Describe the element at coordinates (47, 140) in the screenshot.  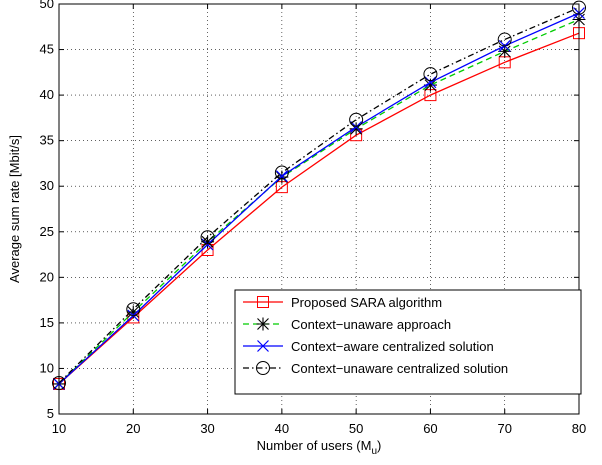
I see `y-tick-label: 35` at that location.